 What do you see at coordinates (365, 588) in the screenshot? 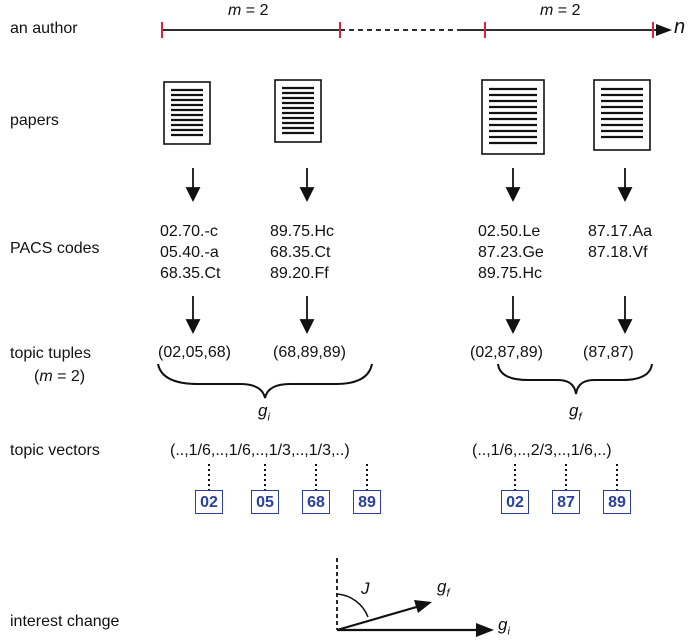
I see `angle-label: J` at bounding box center [365, 588].